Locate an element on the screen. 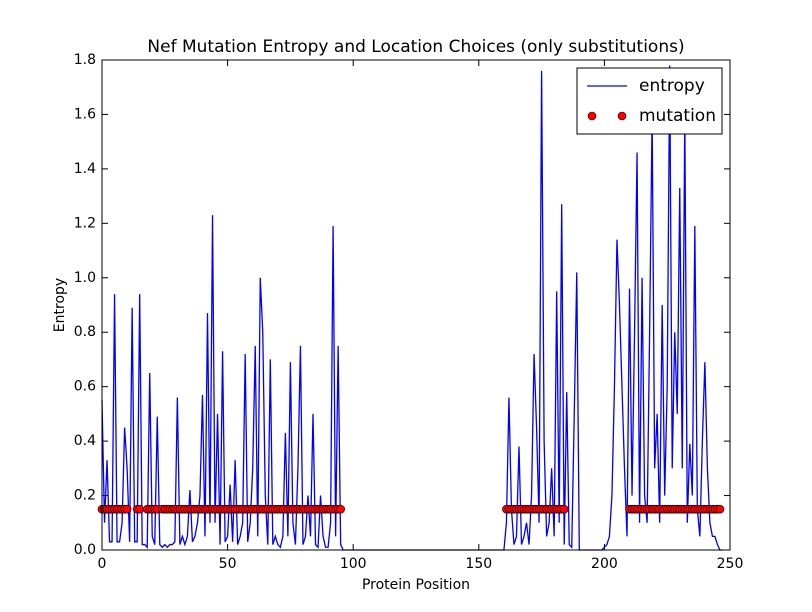 The height and width of the screenshot is (612, 812). y-tick-label: 0.8 is located at coordinates (85, 332).